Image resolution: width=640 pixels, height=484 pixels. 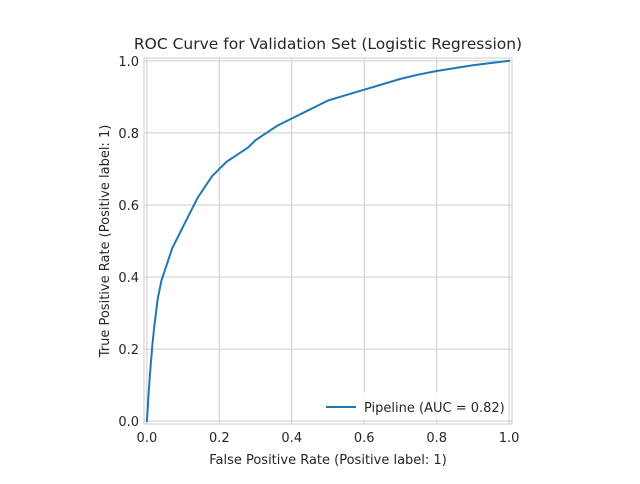 I want to click on y-tick-label: 0.8, so click(x=128, y=134).